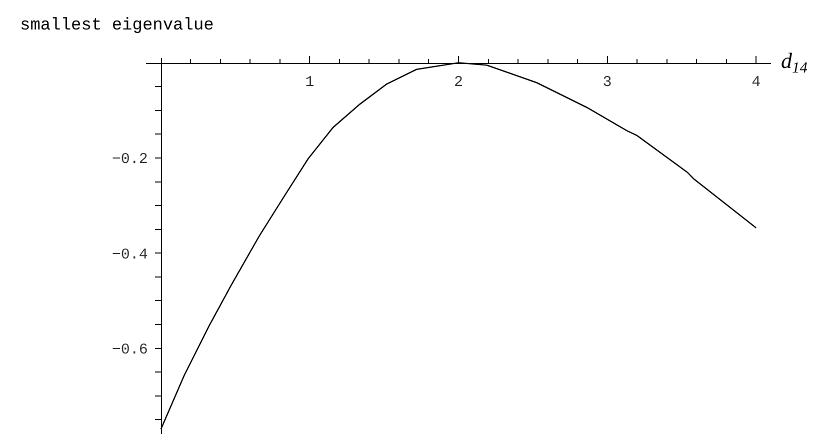 Image resolution: width=835 pixels, height=438 pixels. I want to click on y-tick-label: −0.2, so click(130, 159).